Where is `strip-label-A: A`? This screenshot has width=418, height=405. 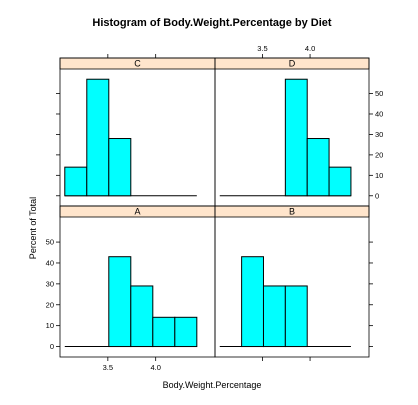
strip-label-A: A is located at coordinates (137, 212).